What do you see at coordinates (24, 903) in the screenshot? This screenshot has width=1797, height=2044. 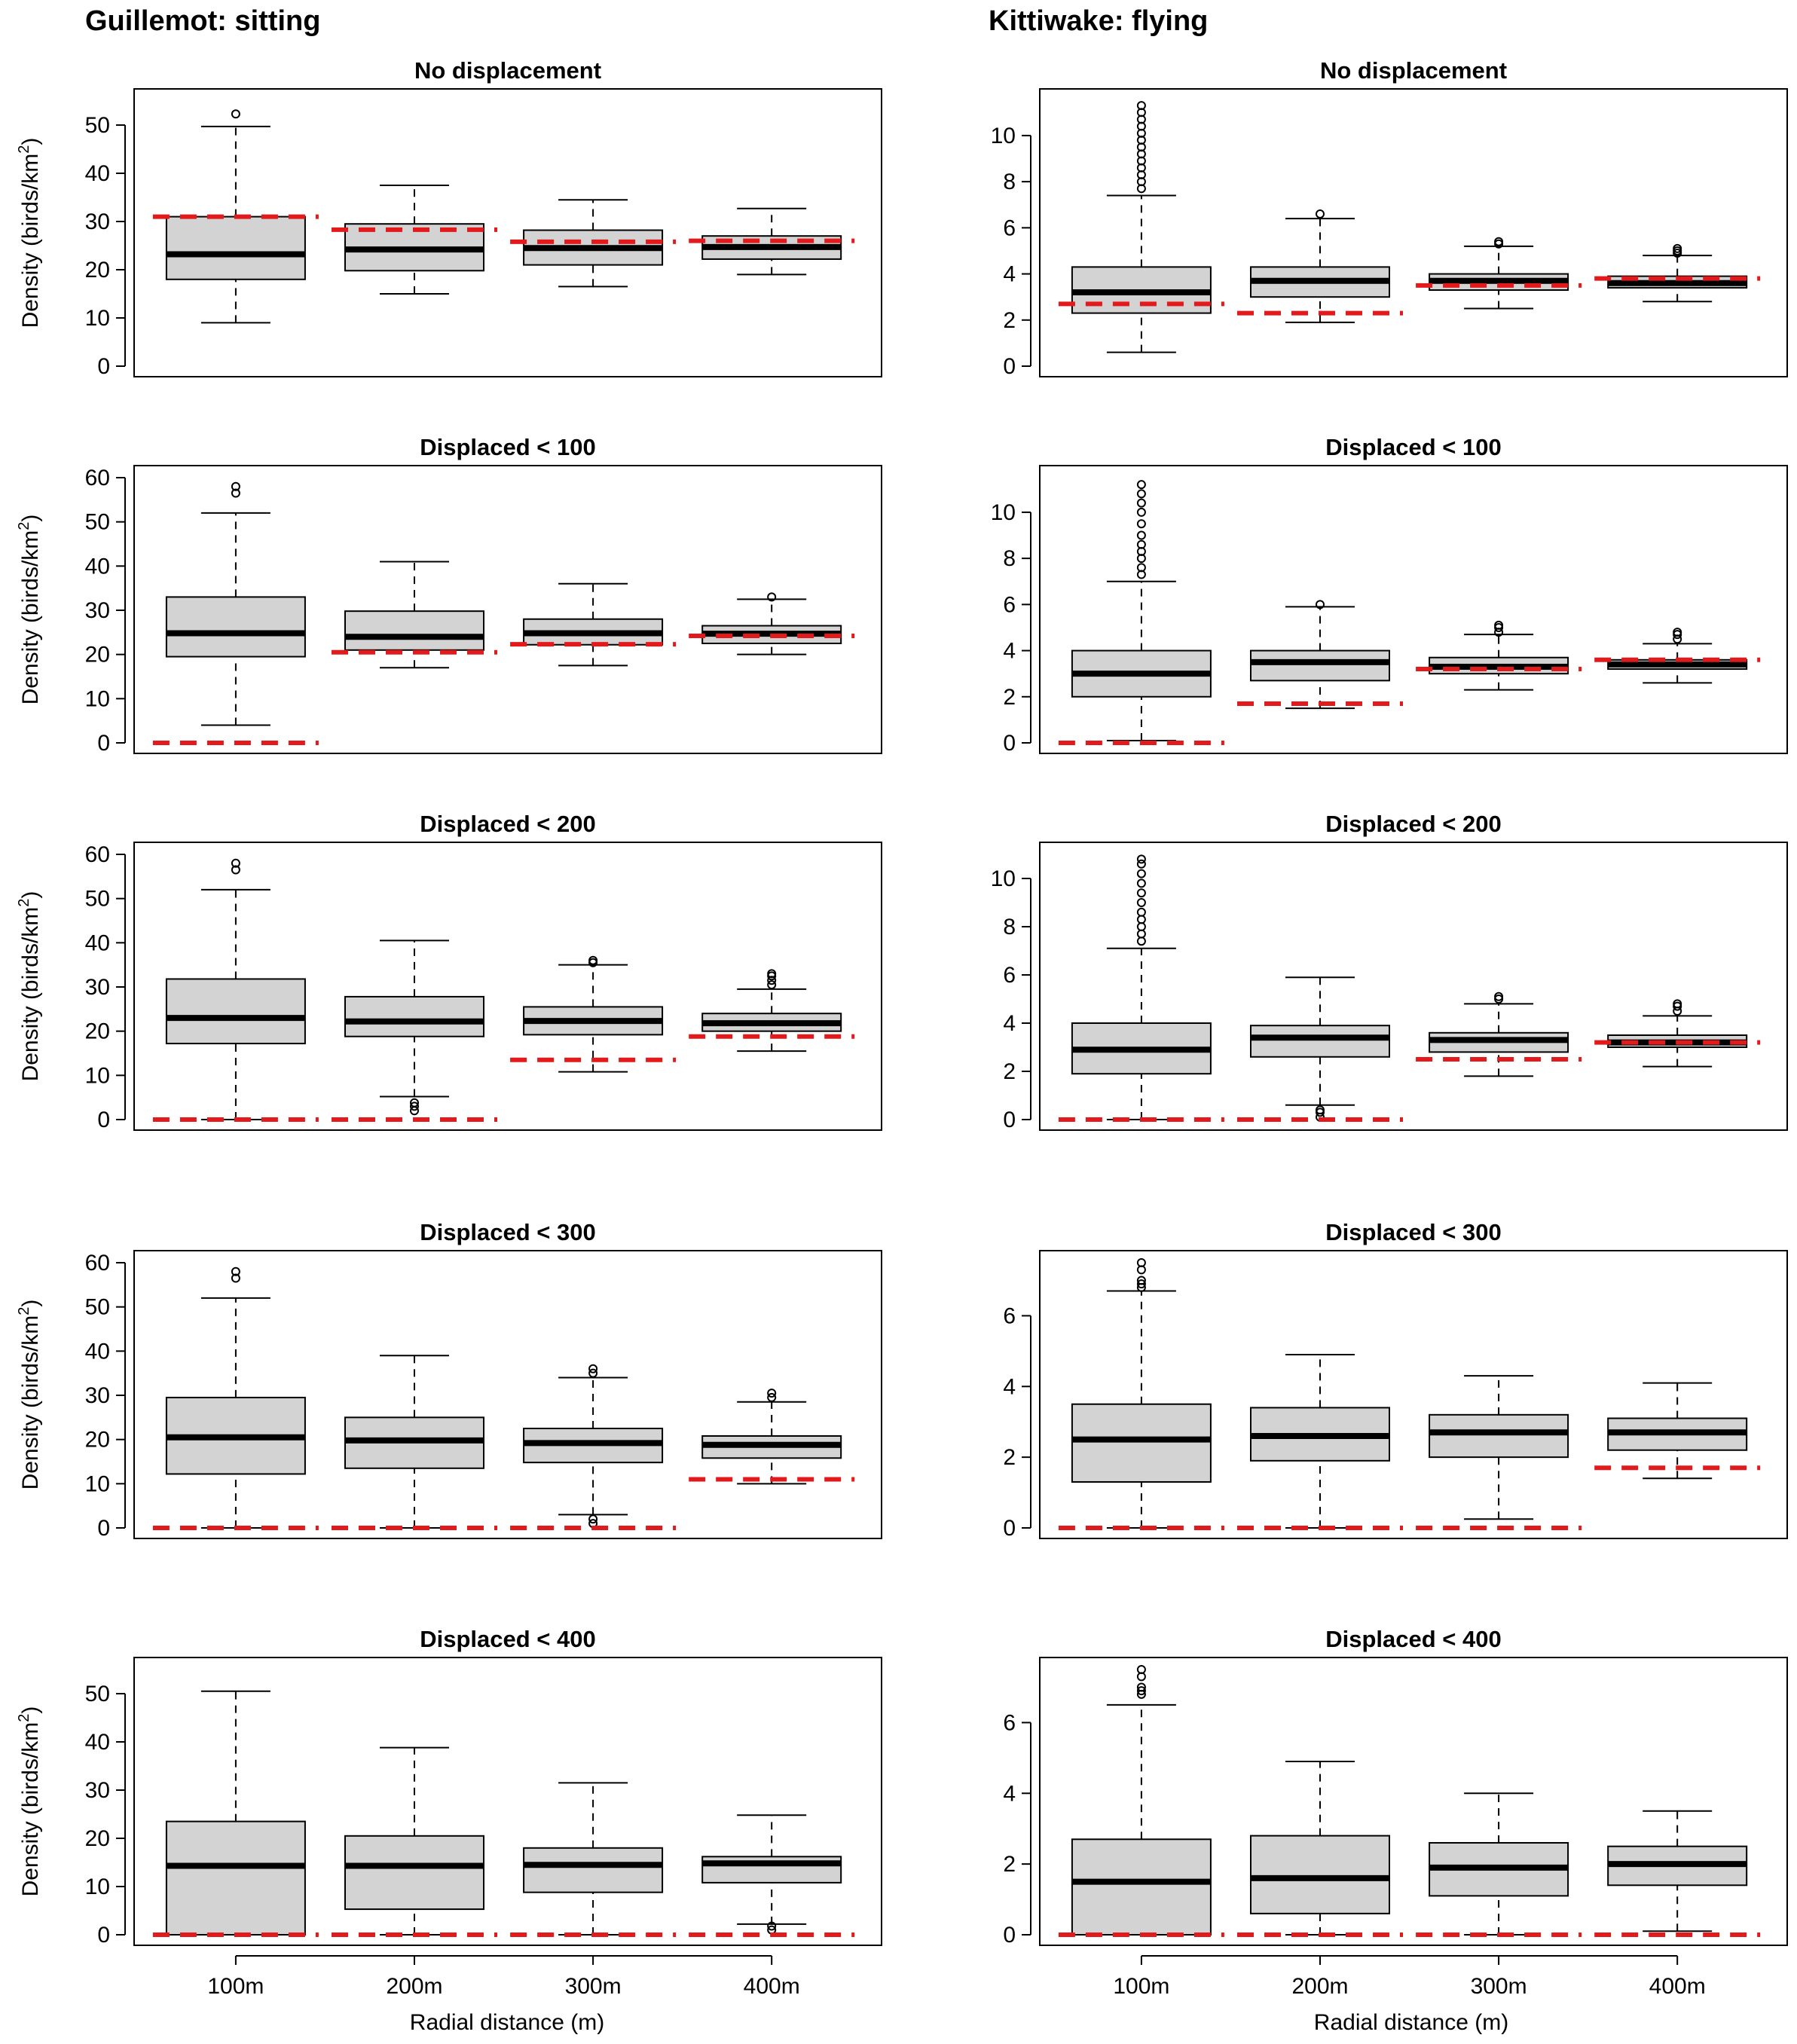 I see `y-axis-label-superscript: 2` at bounding box center [24, 903].